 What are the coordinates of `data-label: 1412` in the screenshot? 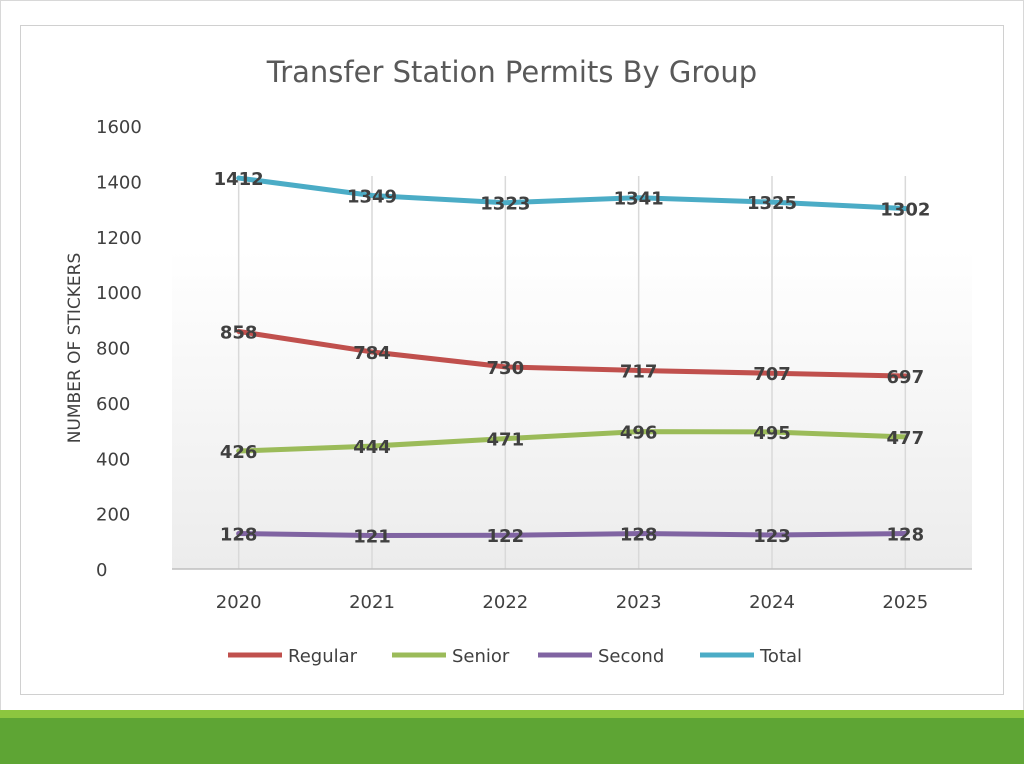 It's located at (239, 179).